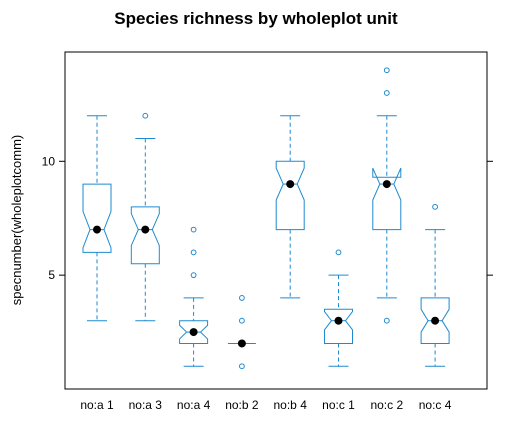 This screenshot has width=511, height=440. What do you see at coordinates (49, 161) in the screenshot?
I see `y-tick-label: 10` at bounding box center [49, 161].